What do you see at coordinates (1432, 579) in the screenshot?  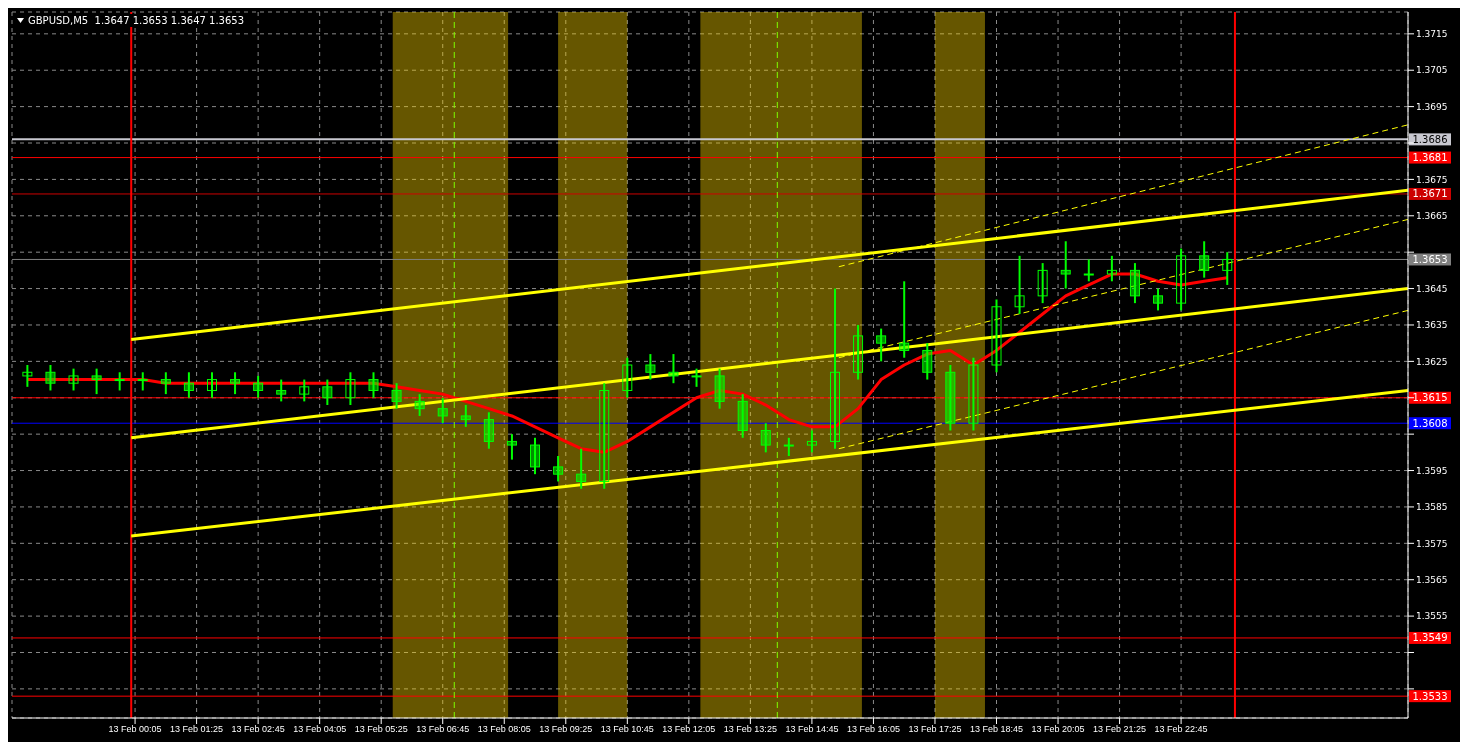 I see `y-tick-label: 1.3565` at bounding box center [1432, 579].